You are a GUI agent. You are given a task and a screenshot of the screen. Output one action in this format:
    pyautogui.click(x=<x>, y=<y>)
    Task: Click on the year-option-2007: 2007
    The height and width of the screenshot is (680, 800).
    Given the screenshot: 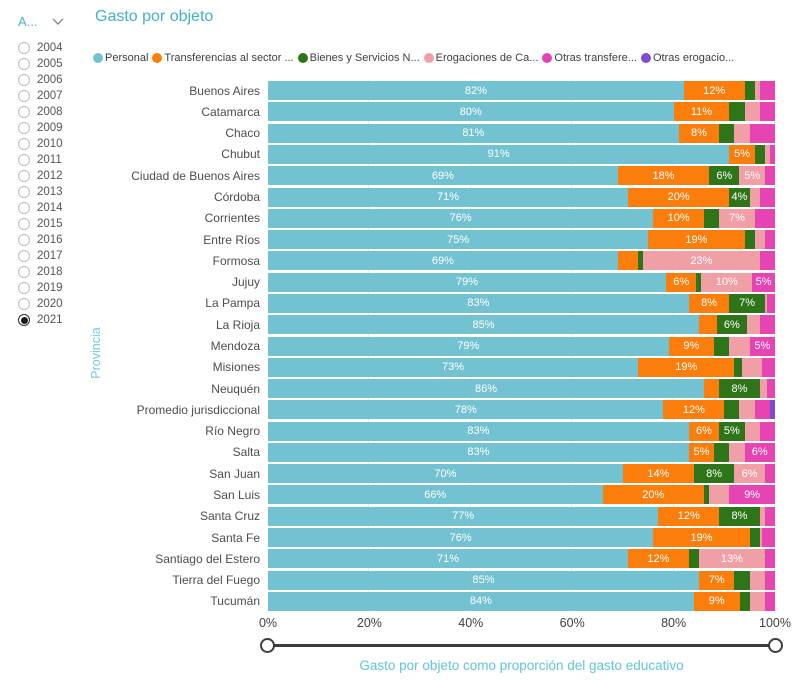 What is the action you would take?
    pyautogui.click(x=40, y=96)
    